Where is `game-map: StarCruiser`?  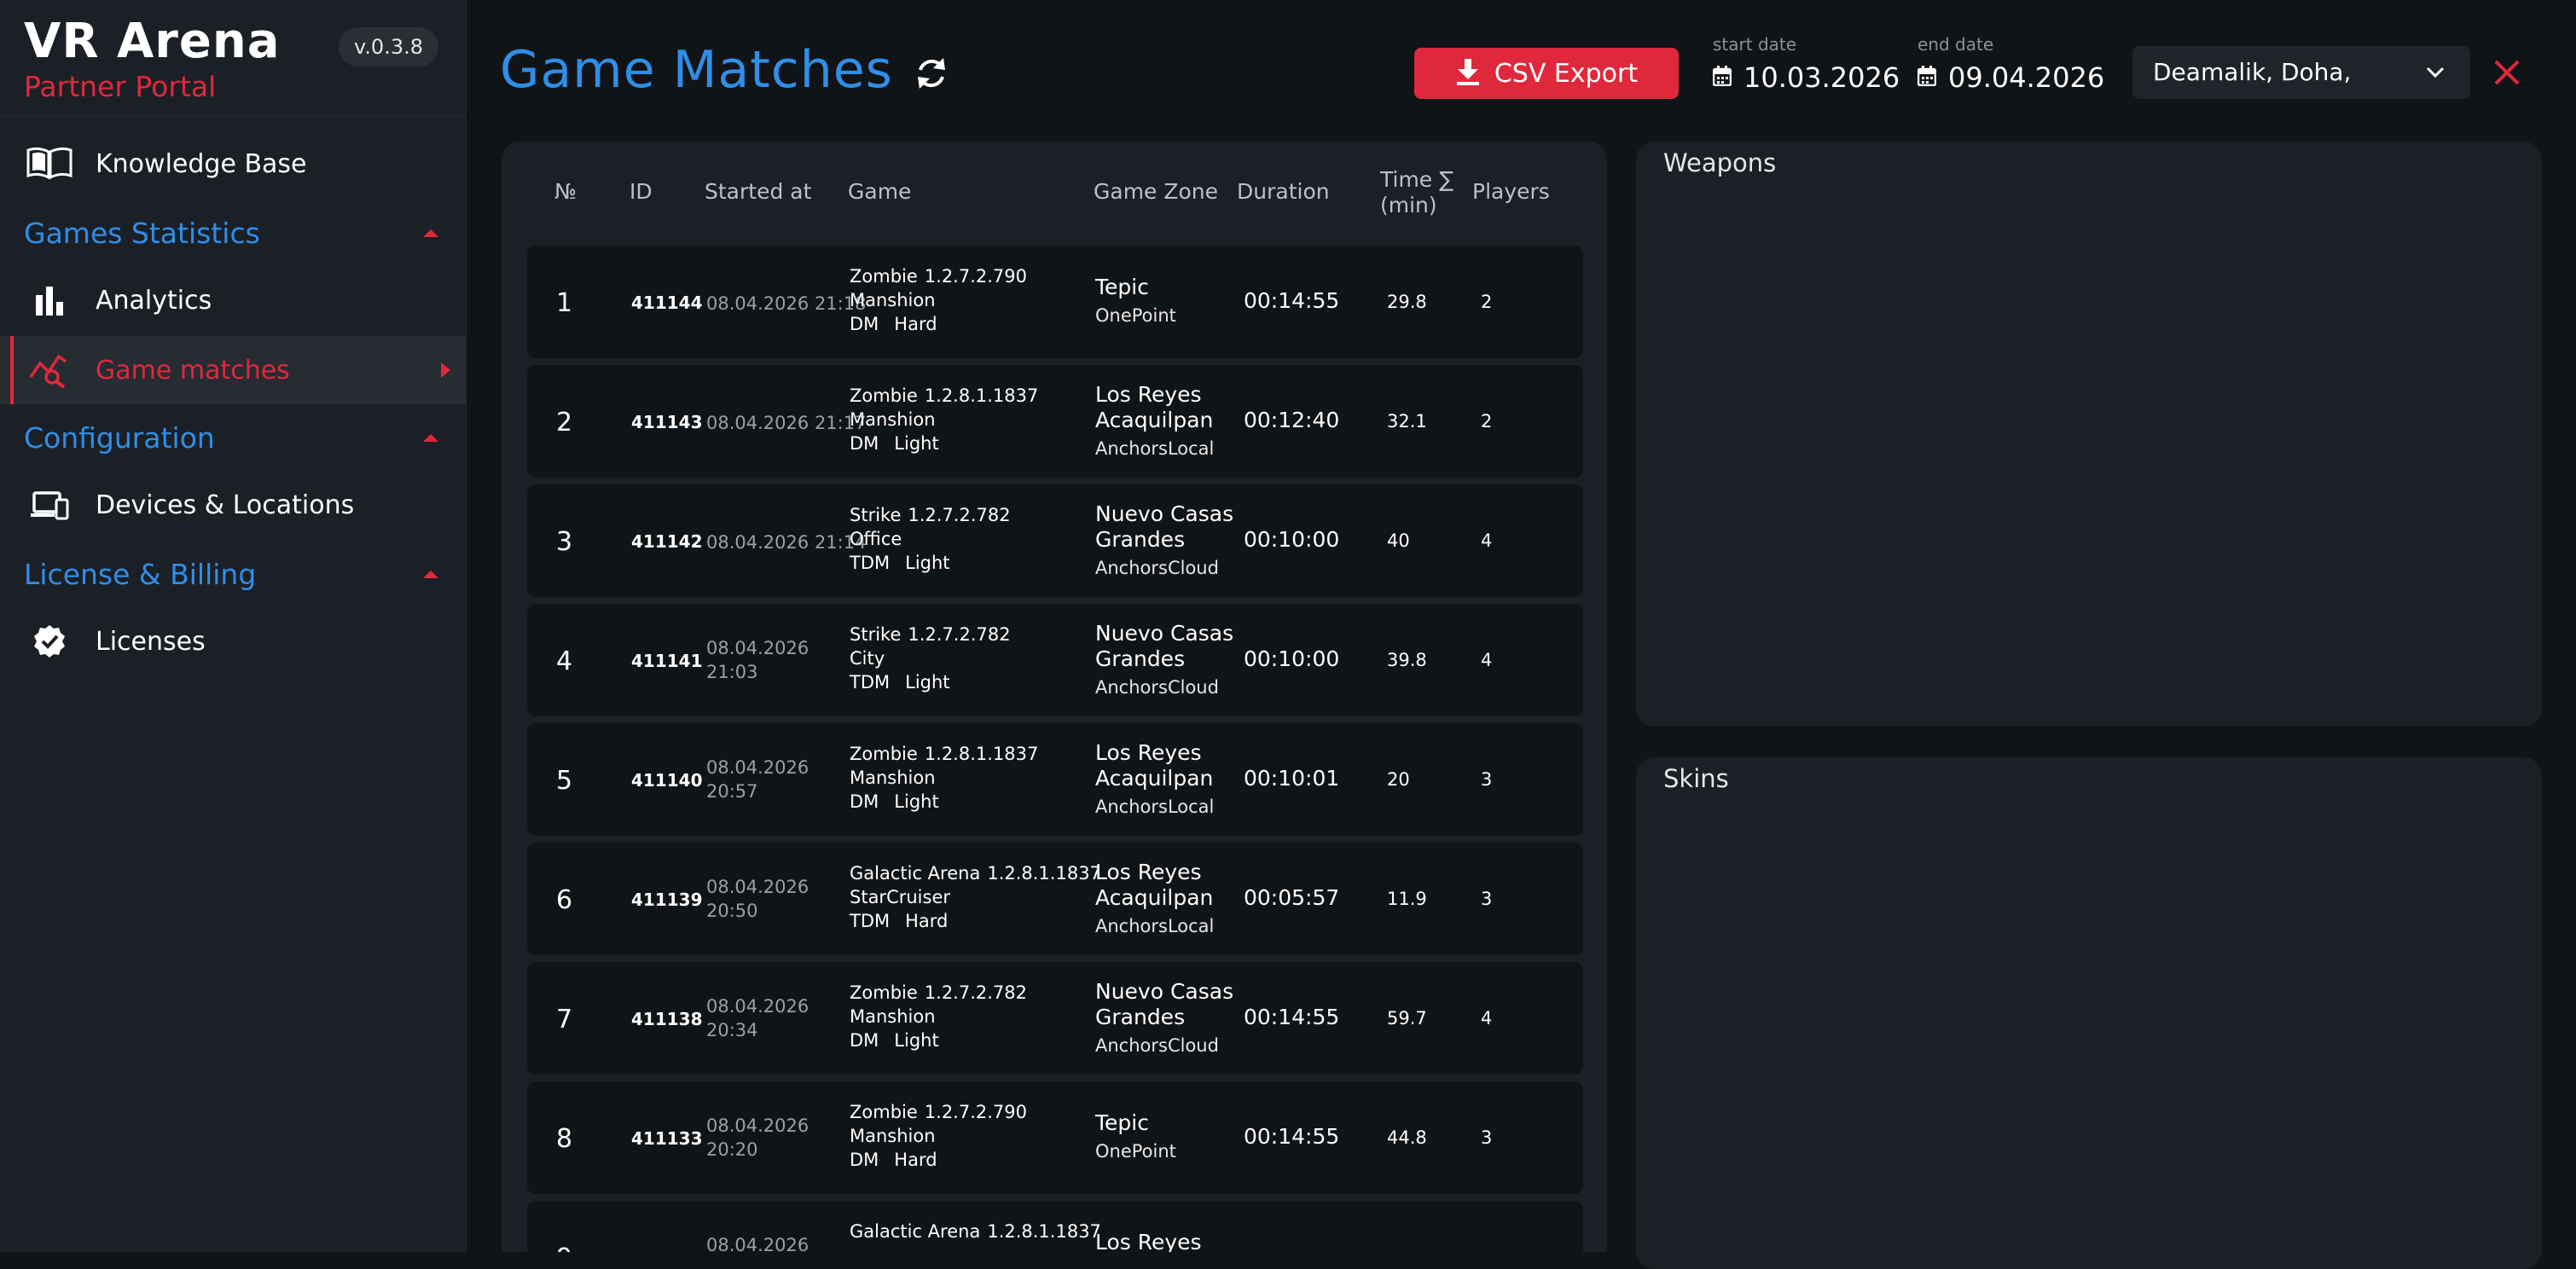 game-map: StarCruiser is located at coordinates (900, 897).